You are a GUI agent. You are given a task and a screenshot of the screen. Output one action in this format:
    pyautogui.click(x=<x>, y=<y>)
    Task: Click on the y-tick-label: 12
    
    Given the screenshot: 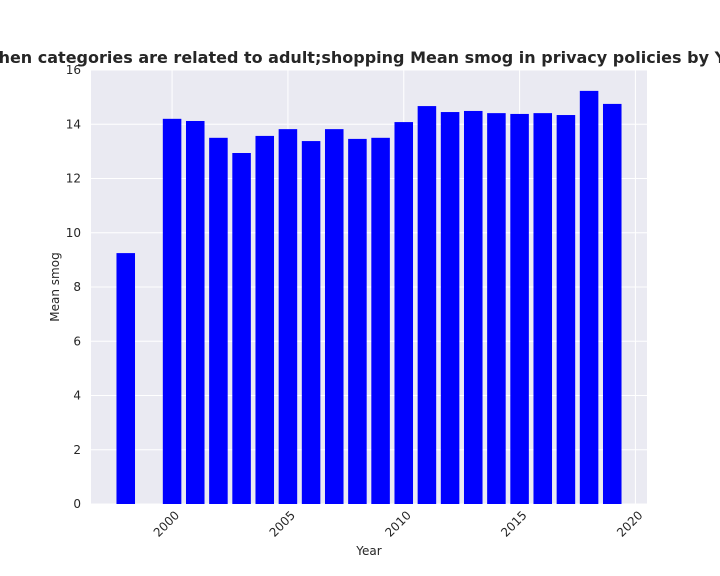 What is the action you would take?
    pyautogui.click(x=73, y=179)
    